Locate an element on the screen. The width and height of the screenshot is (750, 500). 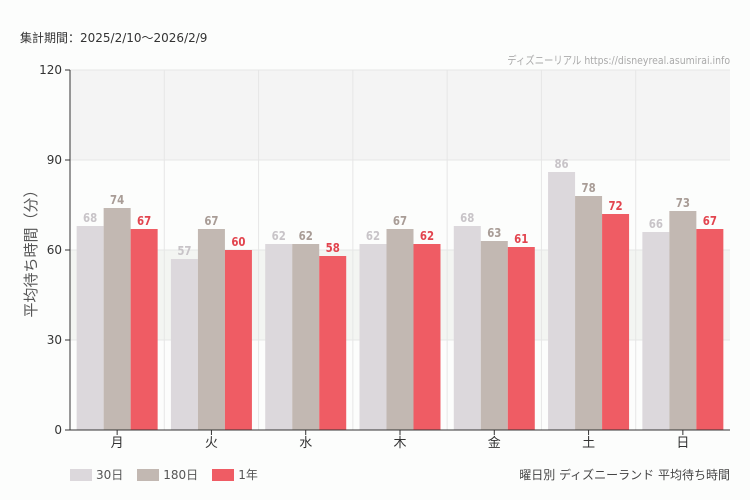
data-label: 63 is located at coordinates (494, 233).